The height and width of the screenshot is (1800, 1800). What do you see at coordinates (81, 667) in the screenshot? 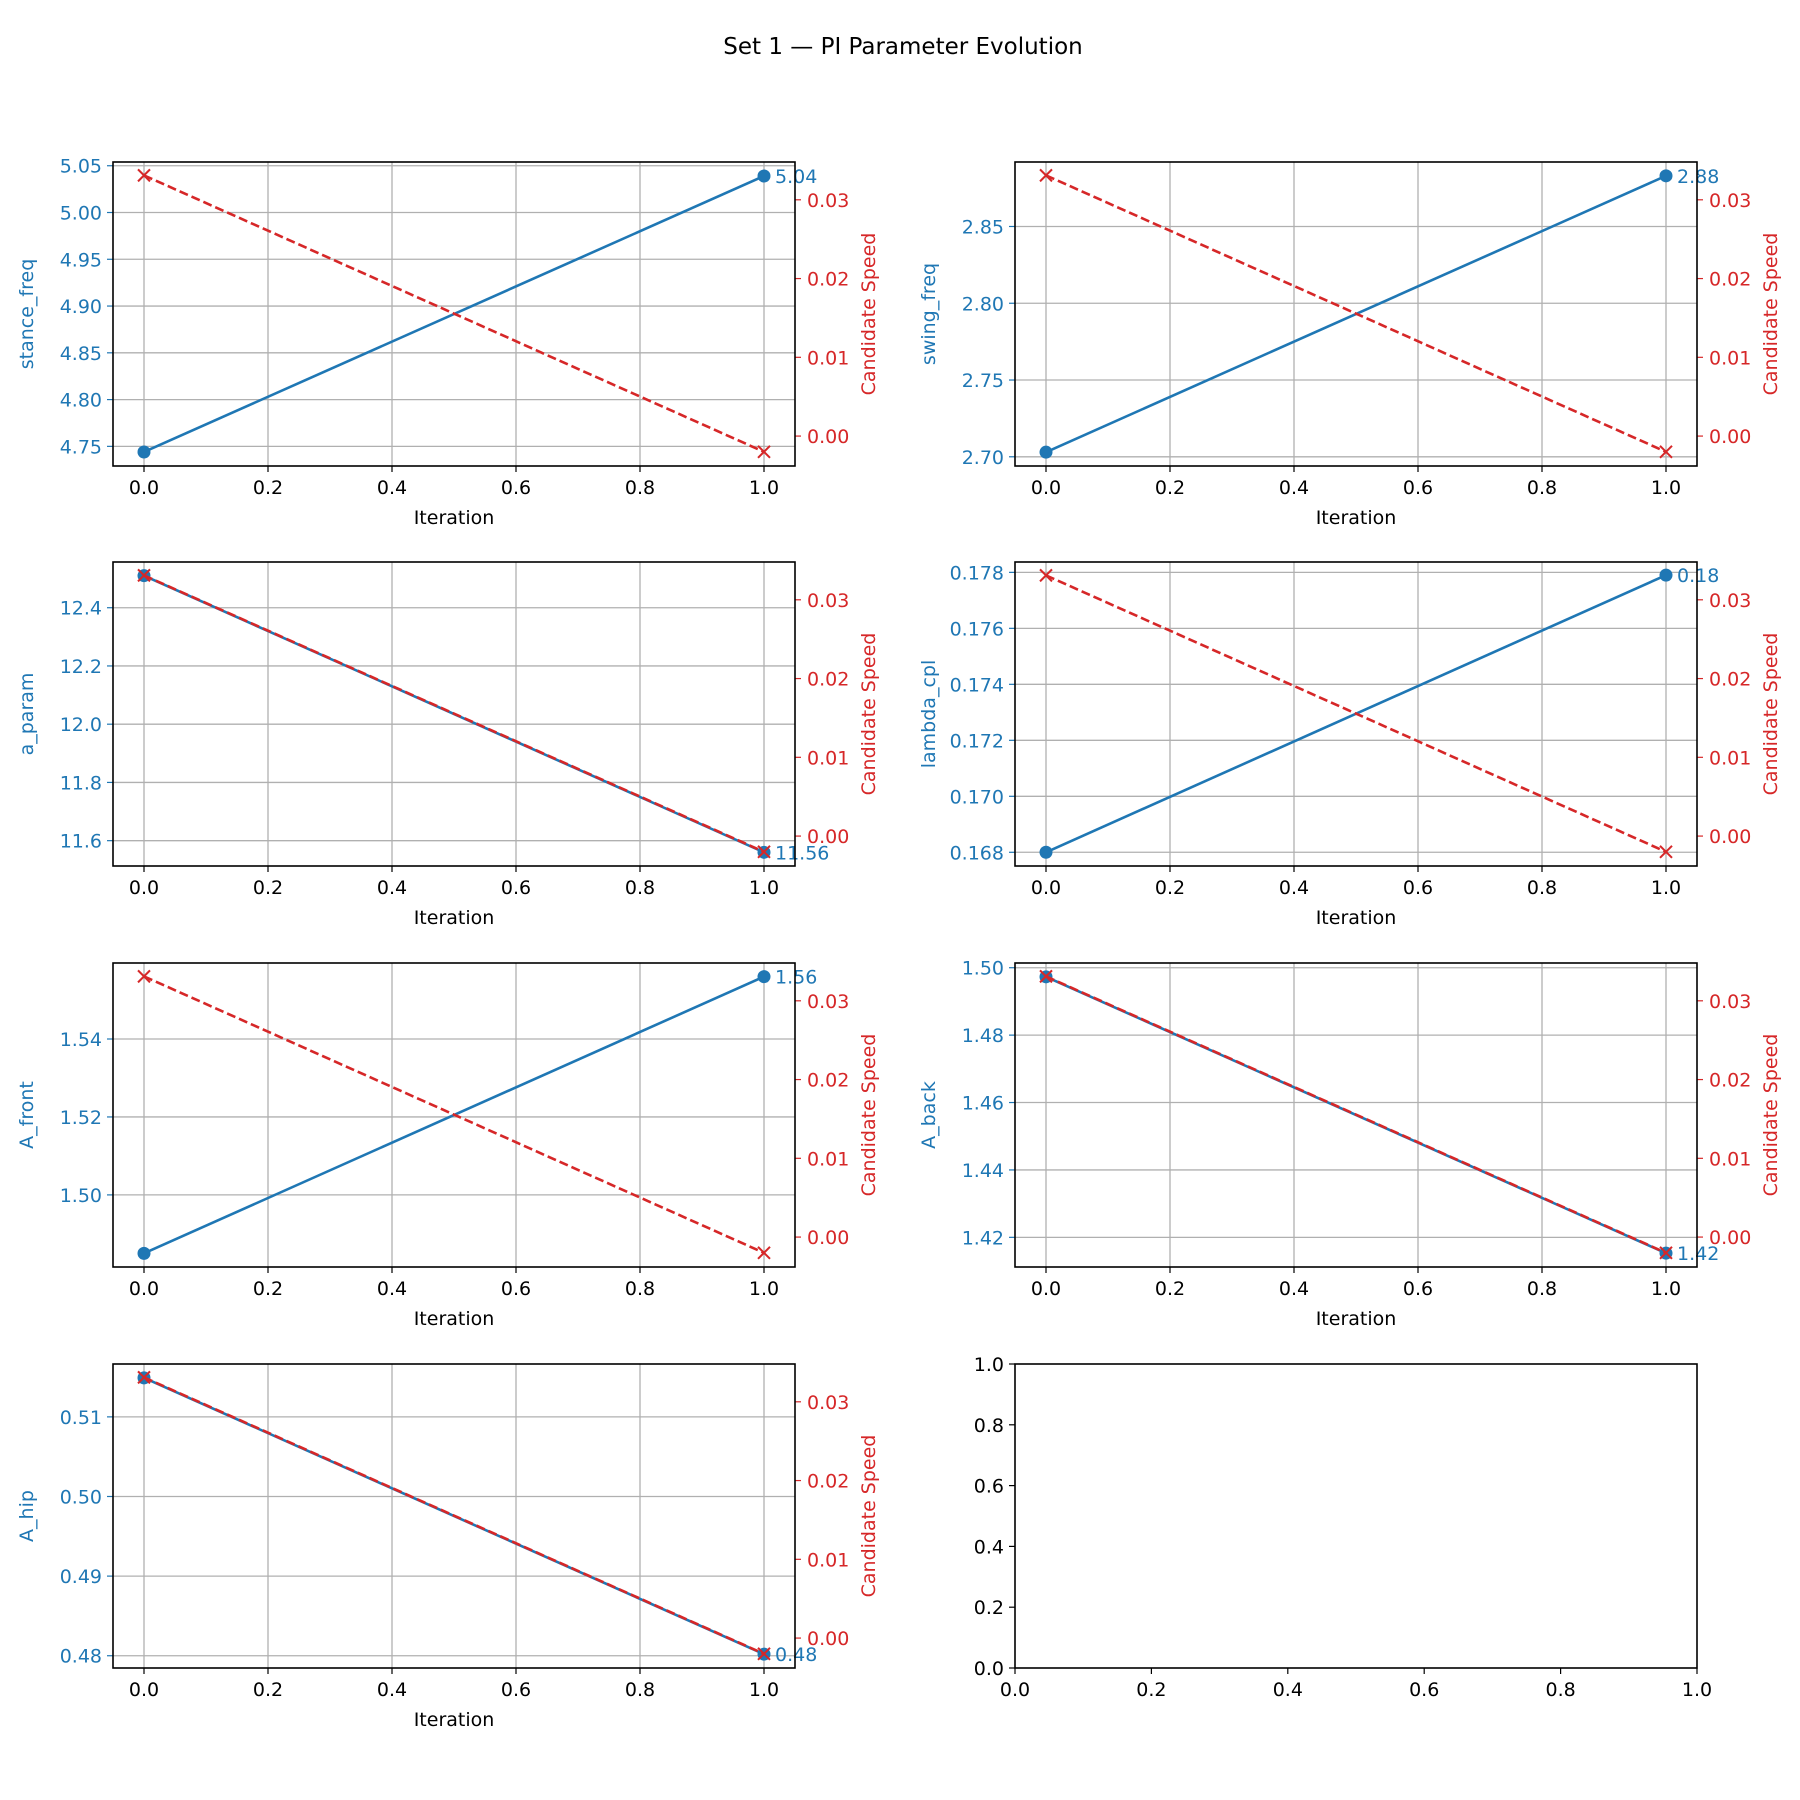
I see `y-tick-label: 12.2` at bounding box center [81, 667].